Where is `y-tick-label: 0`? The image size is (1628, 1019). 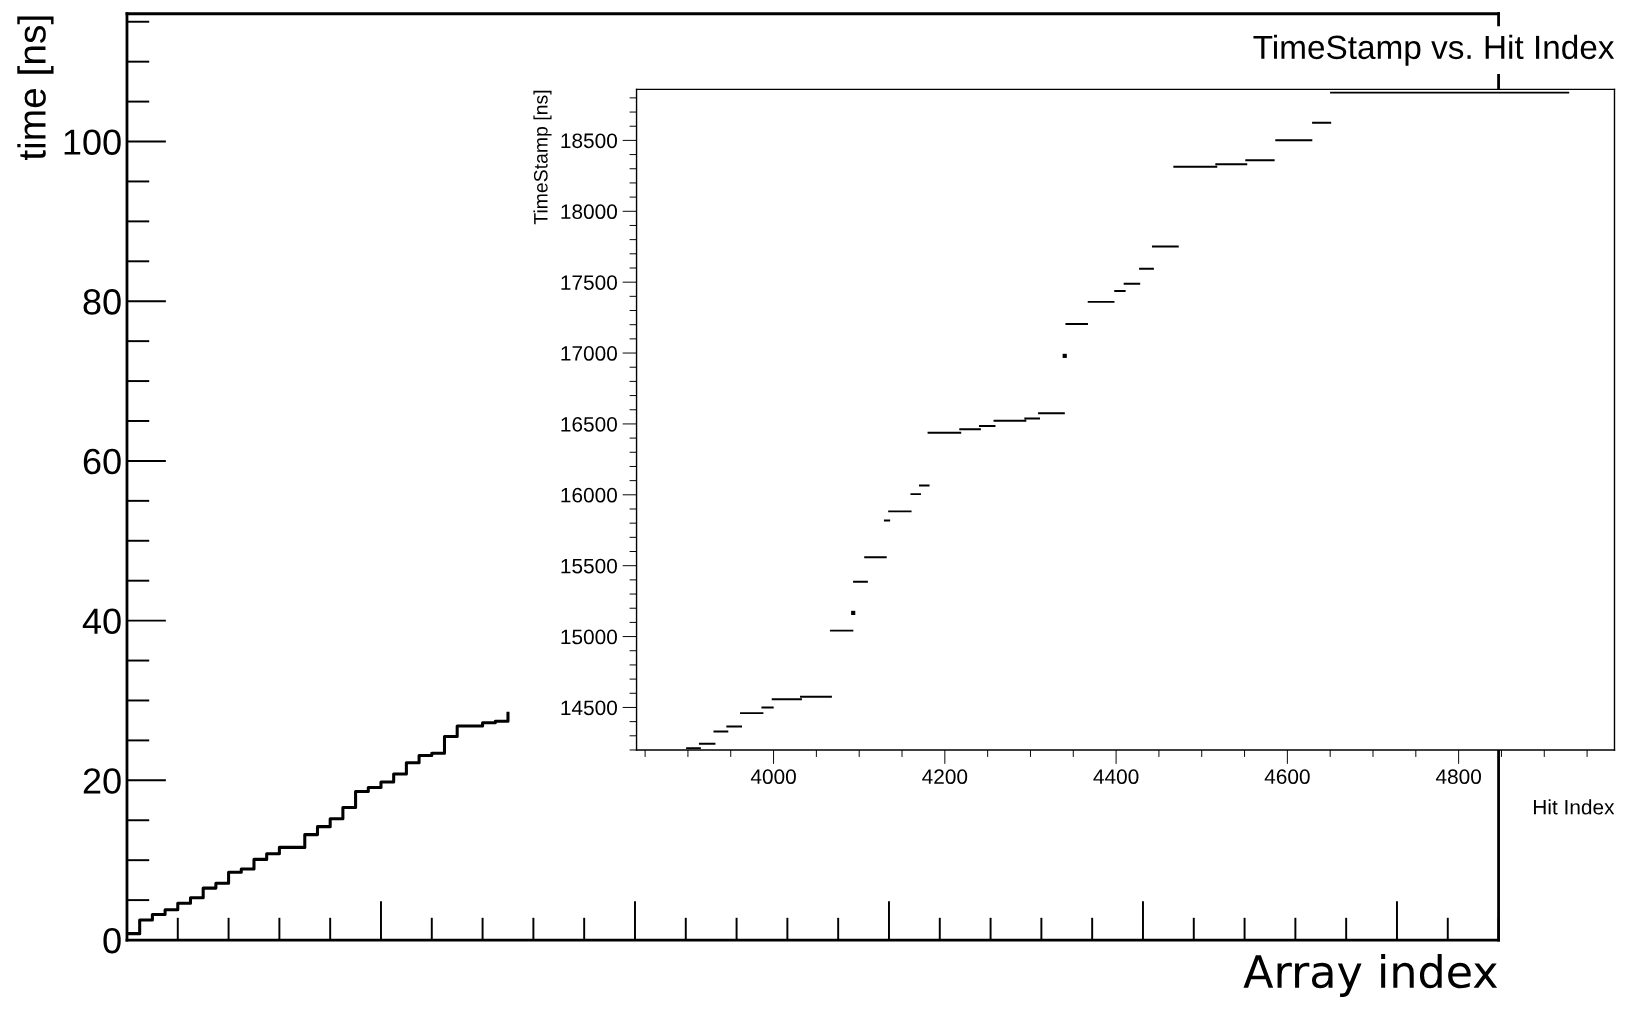
y-tick-label: 0 is located at coordinates (112, 940).